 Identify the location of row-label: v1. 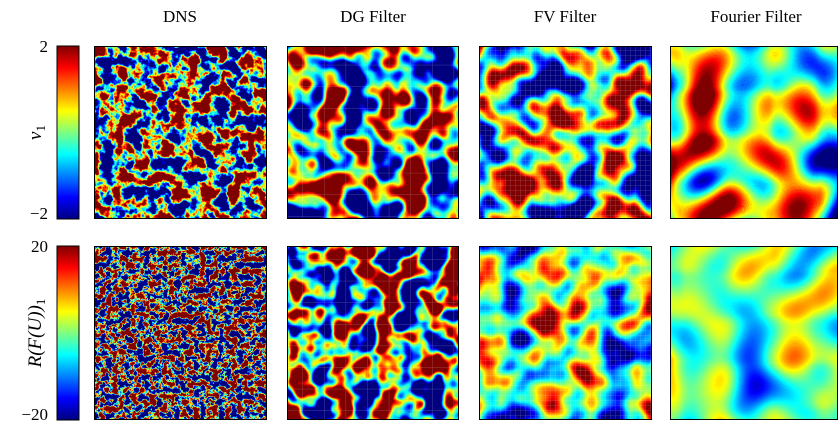
(36, 132).